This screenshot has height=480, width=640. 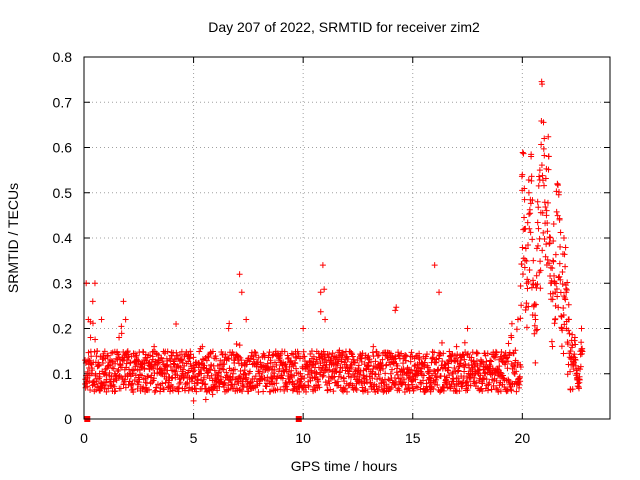 What do you see at coordinates (303, 438) in the screenshot?
I see `x-tick-label: 10` at bounding box center [303, 438].